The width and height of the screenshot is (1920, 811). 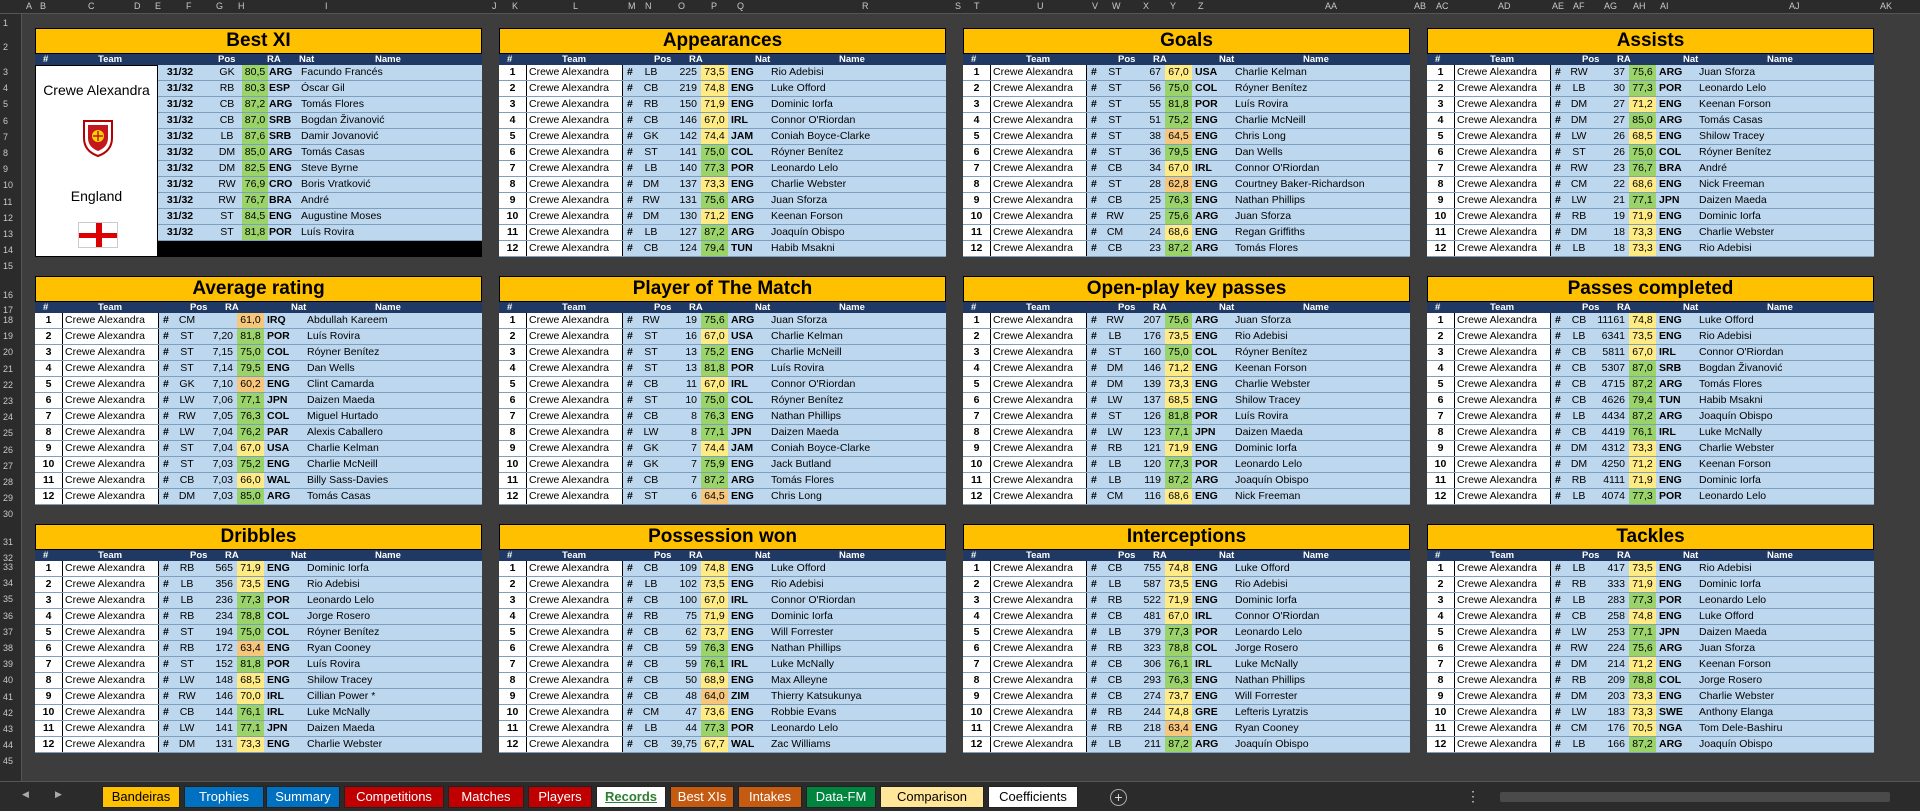 What do you see at coordinates (8, 599) in the screenshot?
I see `row-header: 35` at bounding box center [8, 599].